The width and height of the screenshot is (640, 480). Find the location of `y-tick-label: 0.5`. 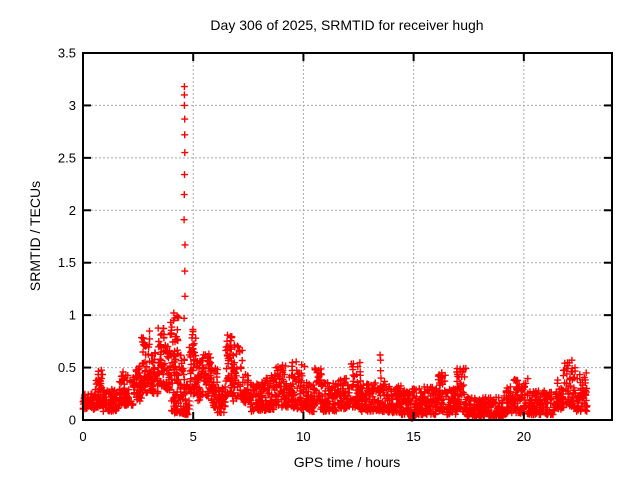

y-tick-label: 0.5 is located at coordinates (67, 367).